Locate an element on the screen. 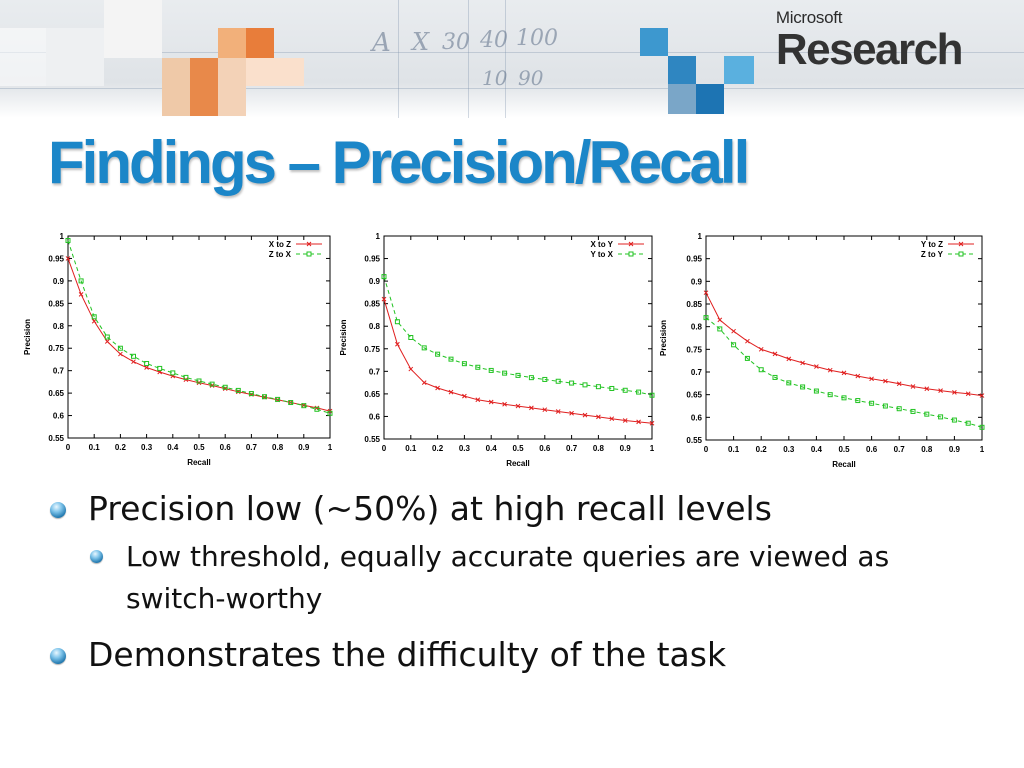 This screenshot has height=768, width=1024. x-tick-label: 0.7 is located at coordinates (900, 449).